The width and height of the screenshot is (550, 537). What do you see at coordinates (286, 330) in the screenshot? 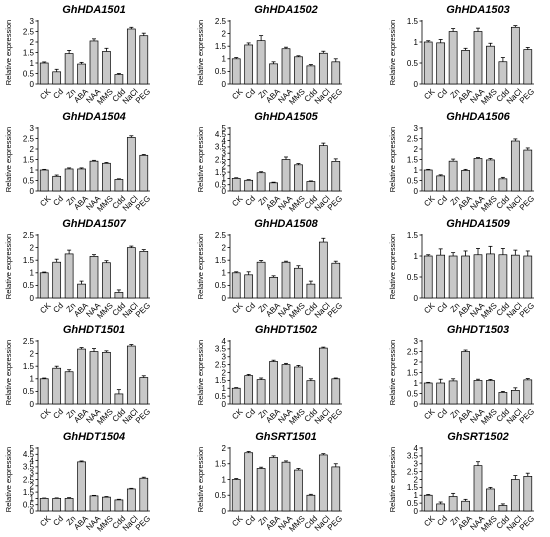
I see `chart-title: GhHDT1502` at bounding box center [286, 330].